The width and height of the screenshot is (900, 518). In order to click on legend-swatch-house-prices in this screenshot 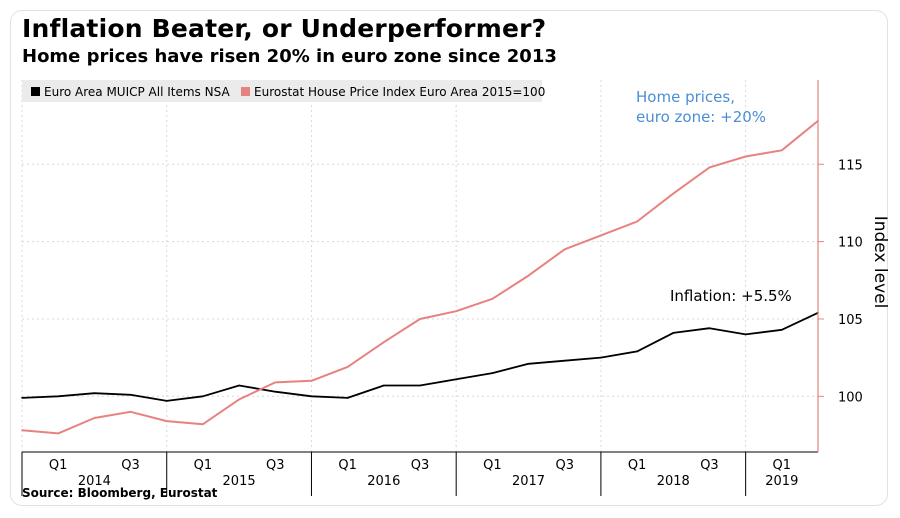, I will do `click(245, 91)`.